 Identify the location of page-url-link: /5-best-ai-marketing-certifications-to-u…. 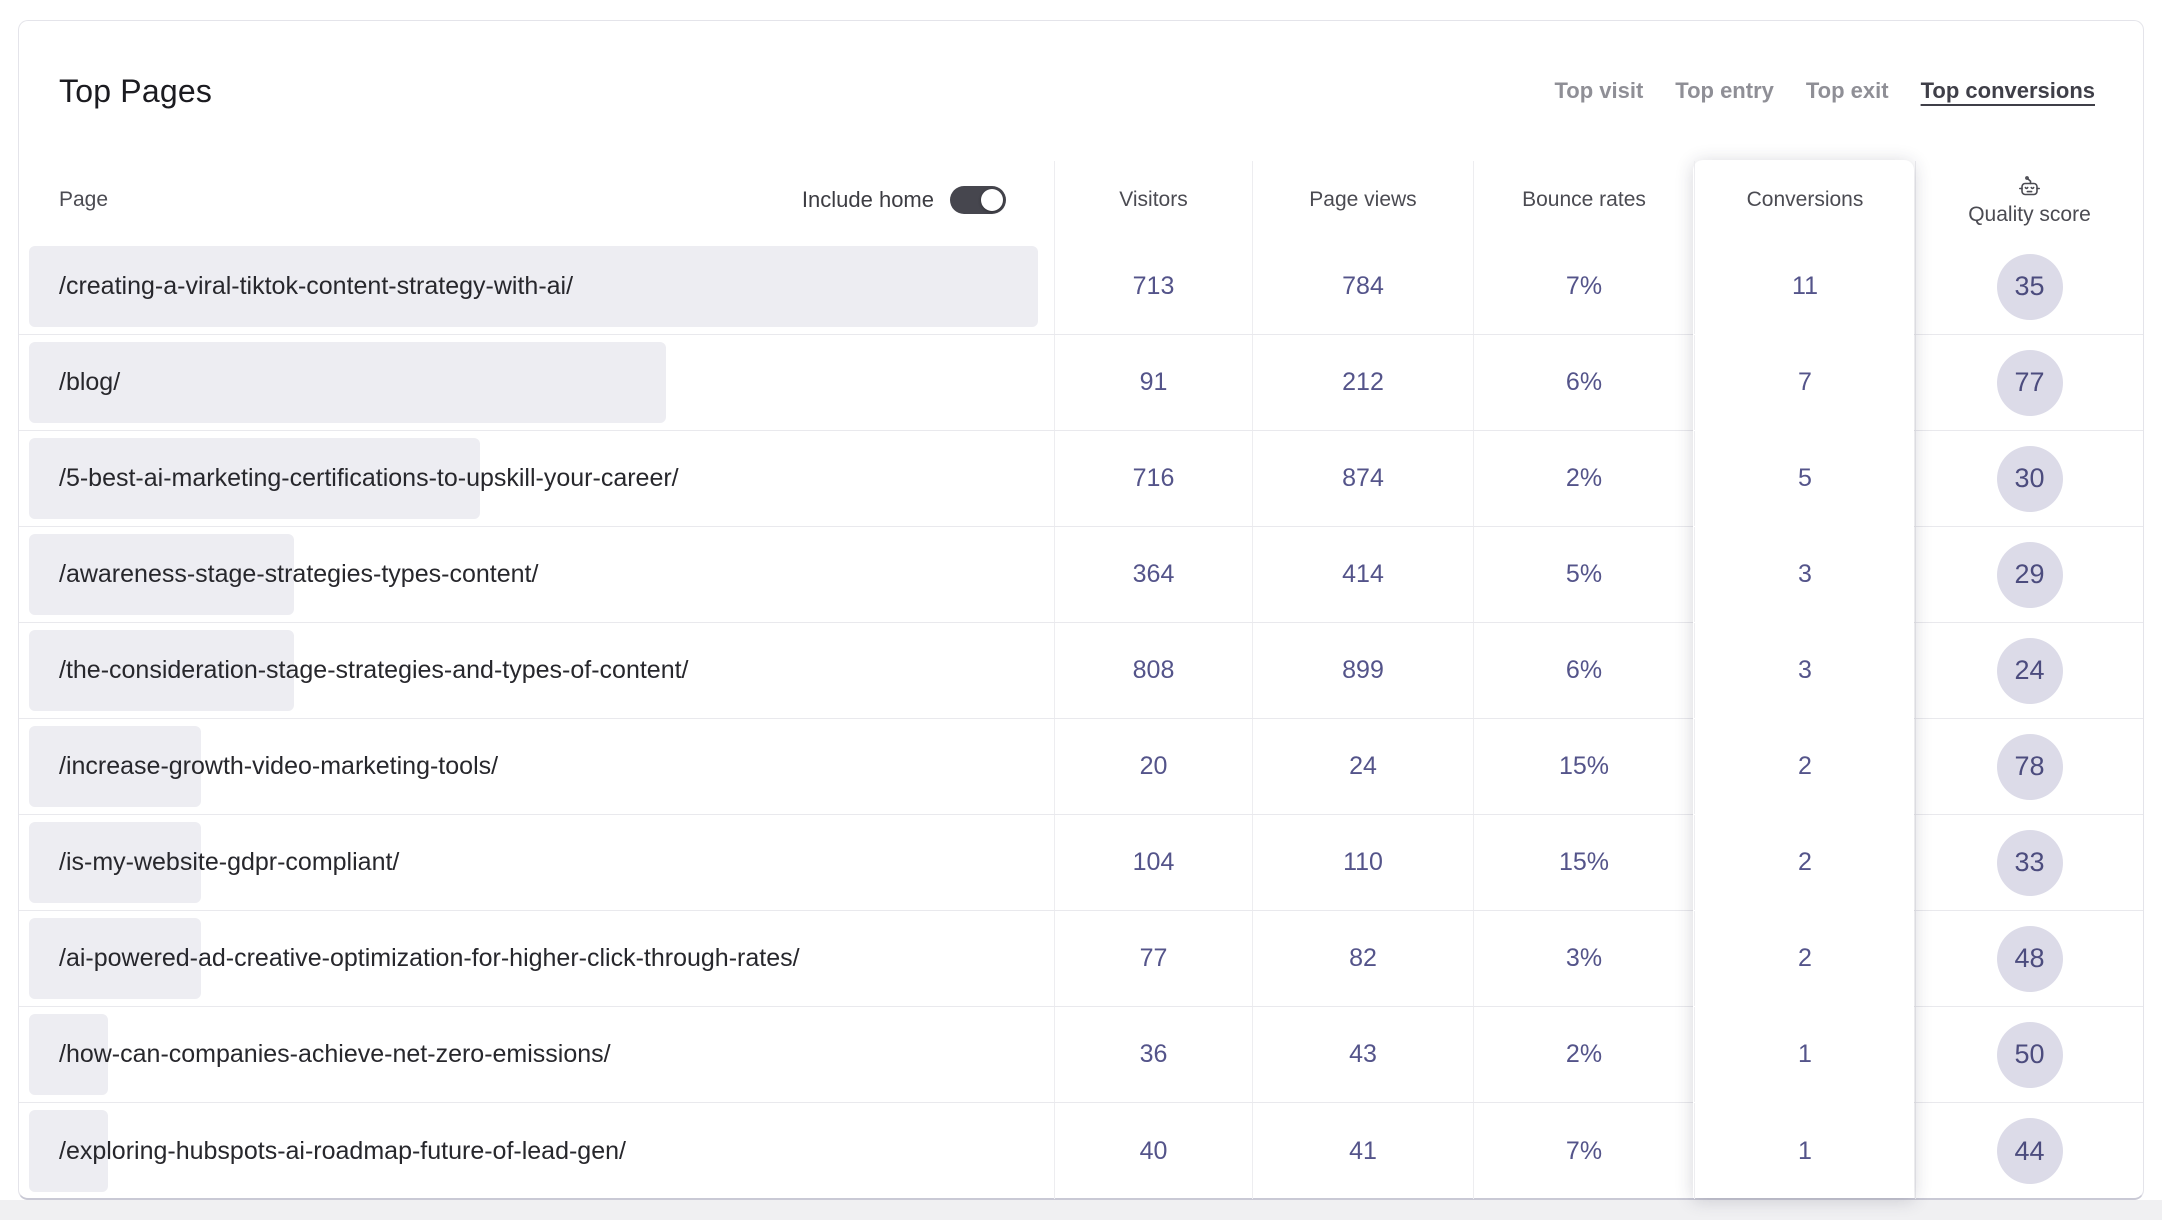
(369, 478).